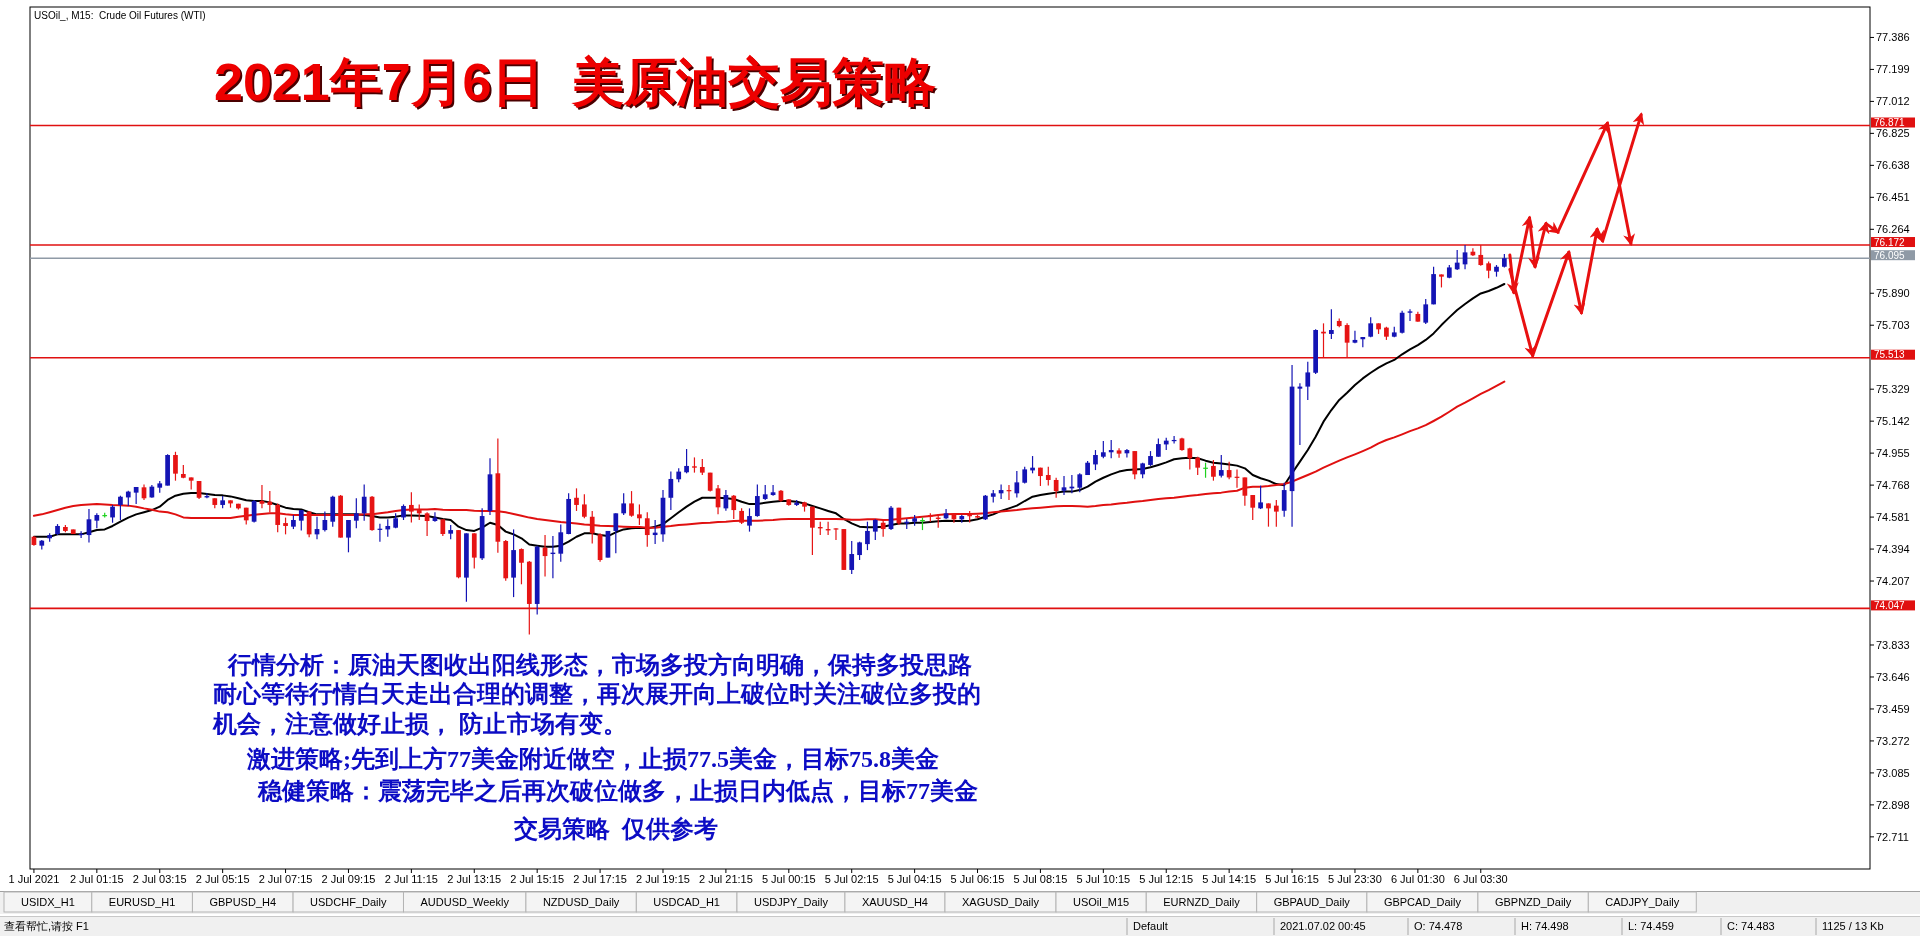 Image resolution: width=1920 pixels, height=936 pixels. Describe the element at coordinates (537, 879) in the screenshot. I see `x-tick-label: 2 Jul 15:15` at that location.